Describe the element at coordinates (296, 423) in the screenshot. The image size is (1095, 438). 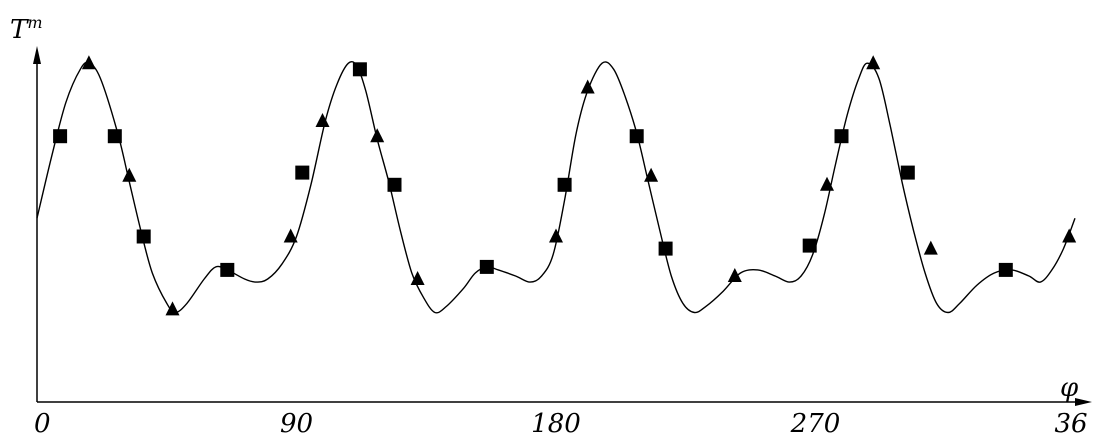
I see `x-tick-label: 90` at that location.